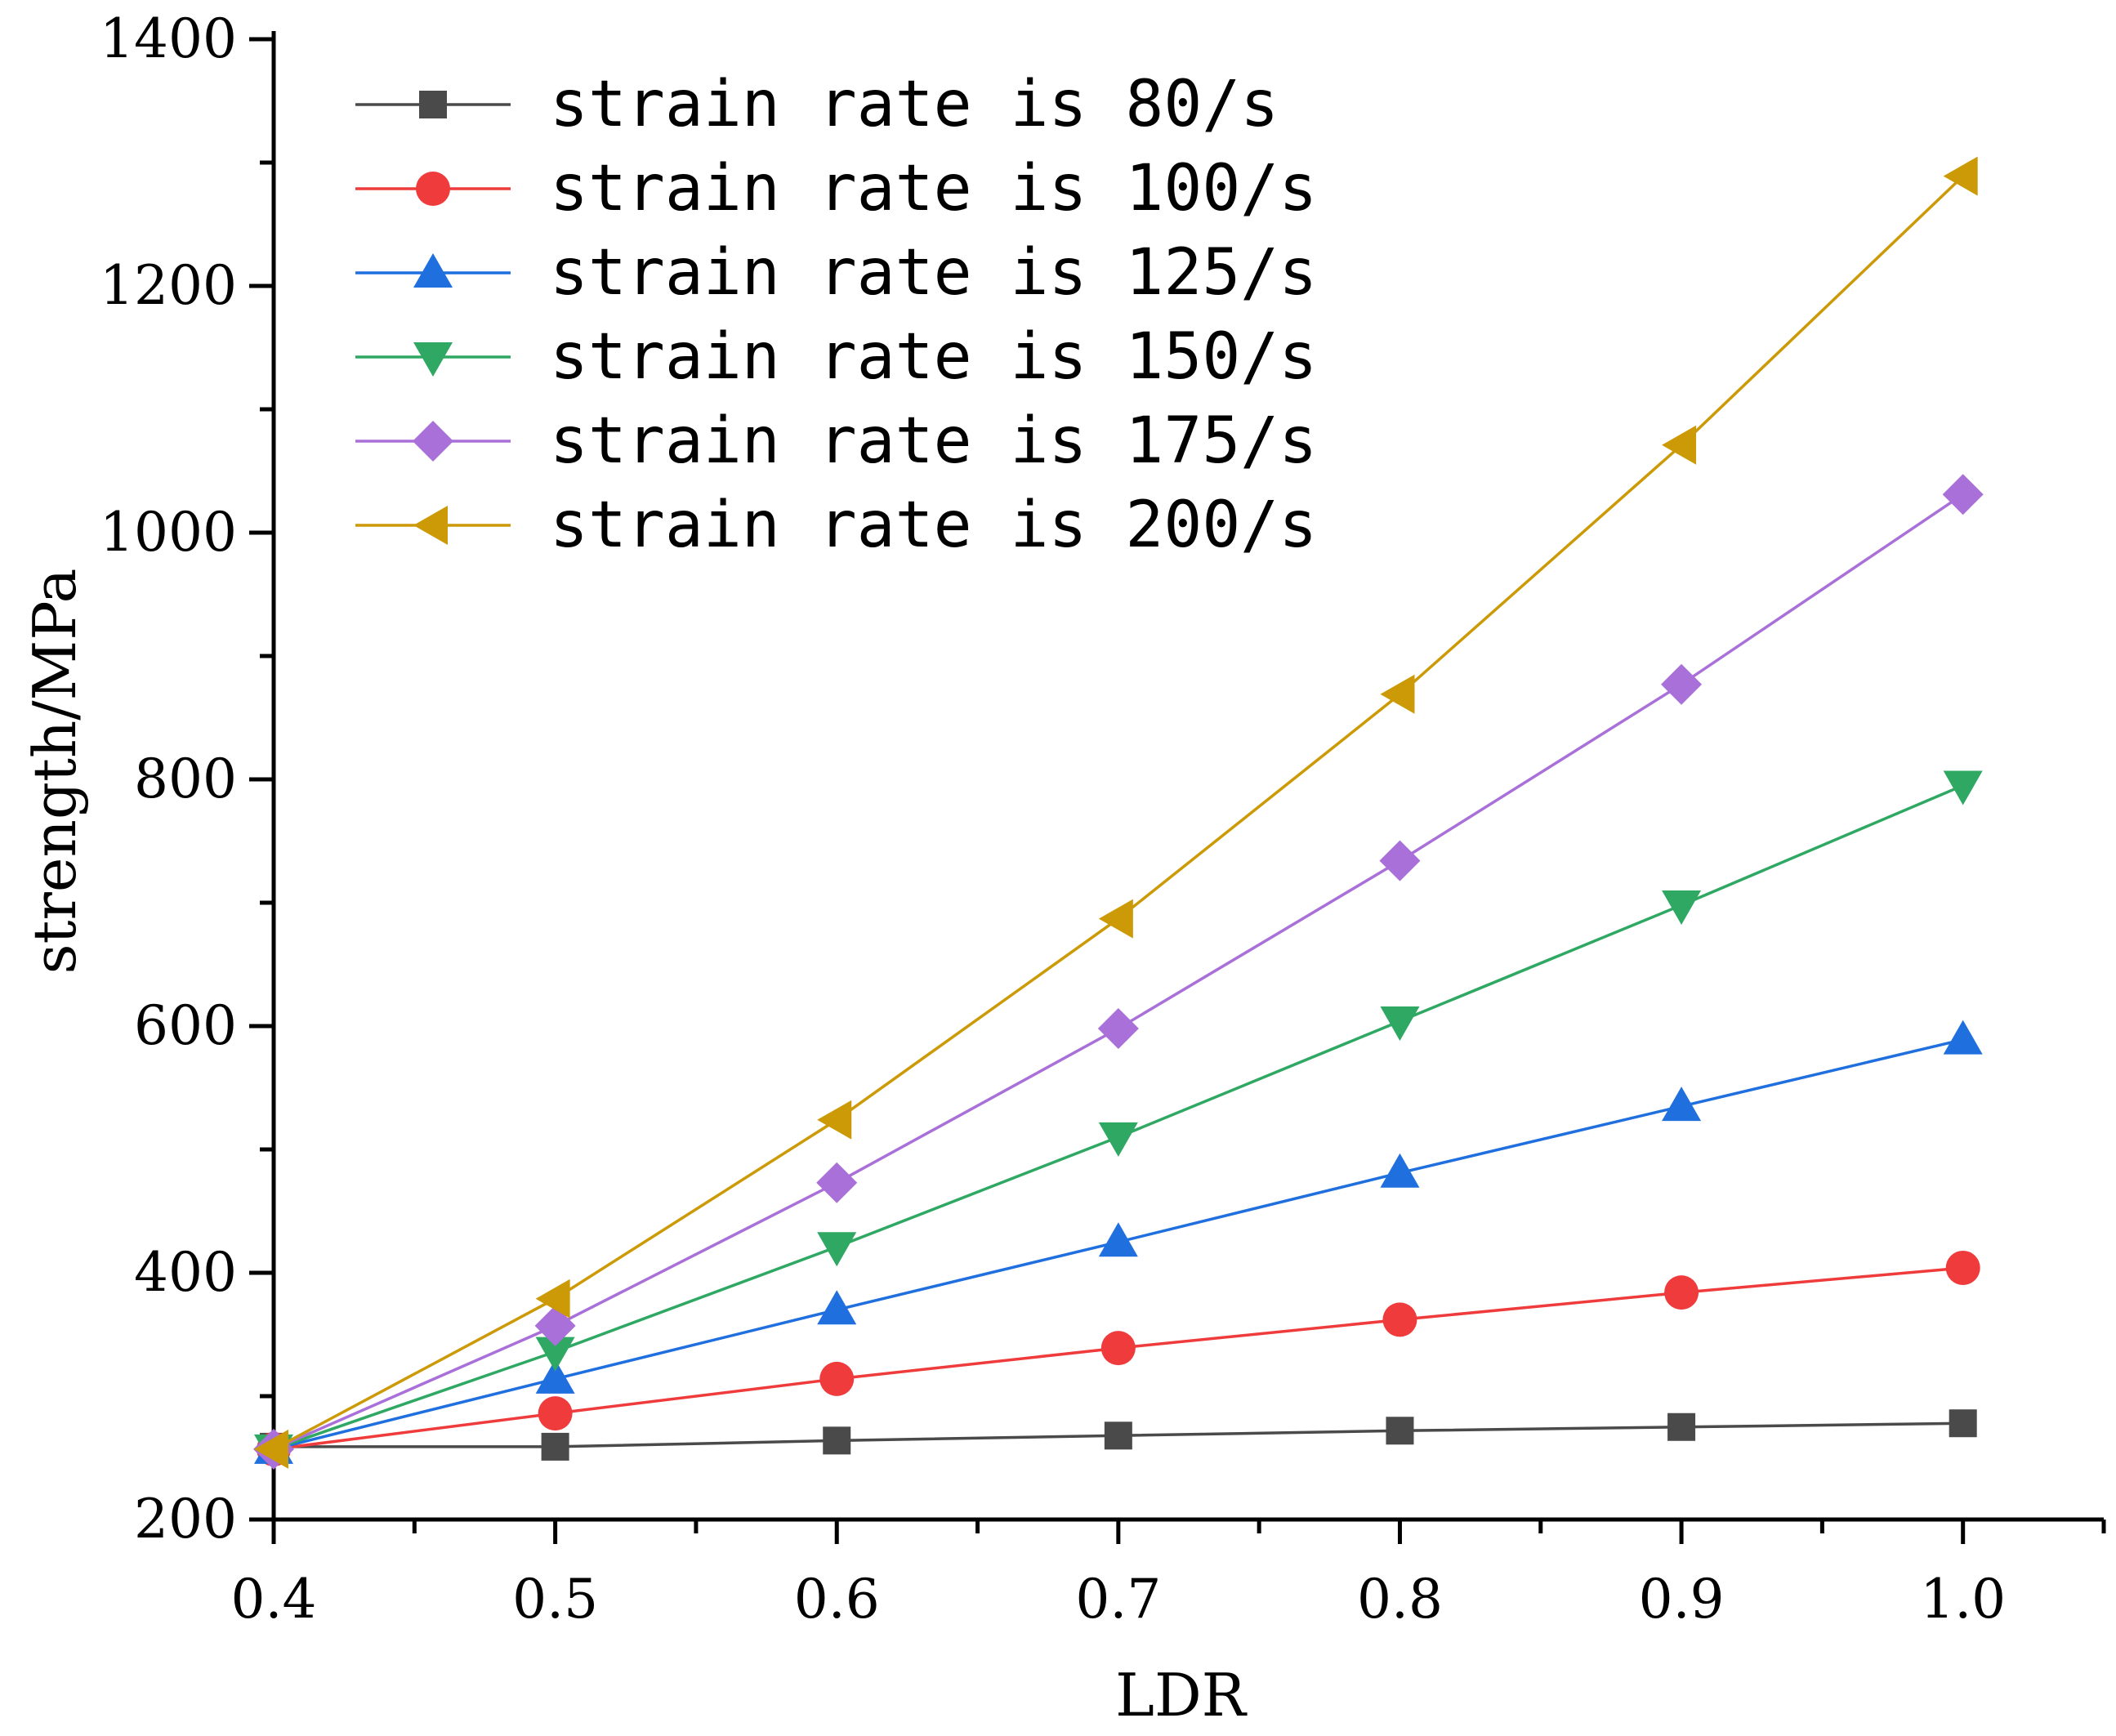 The image size is (2116, 1736). What do you see at coordinates (168, 39) in the screenshot?
I see `y-tick-label: 1400` at bounding box center [168, 39].